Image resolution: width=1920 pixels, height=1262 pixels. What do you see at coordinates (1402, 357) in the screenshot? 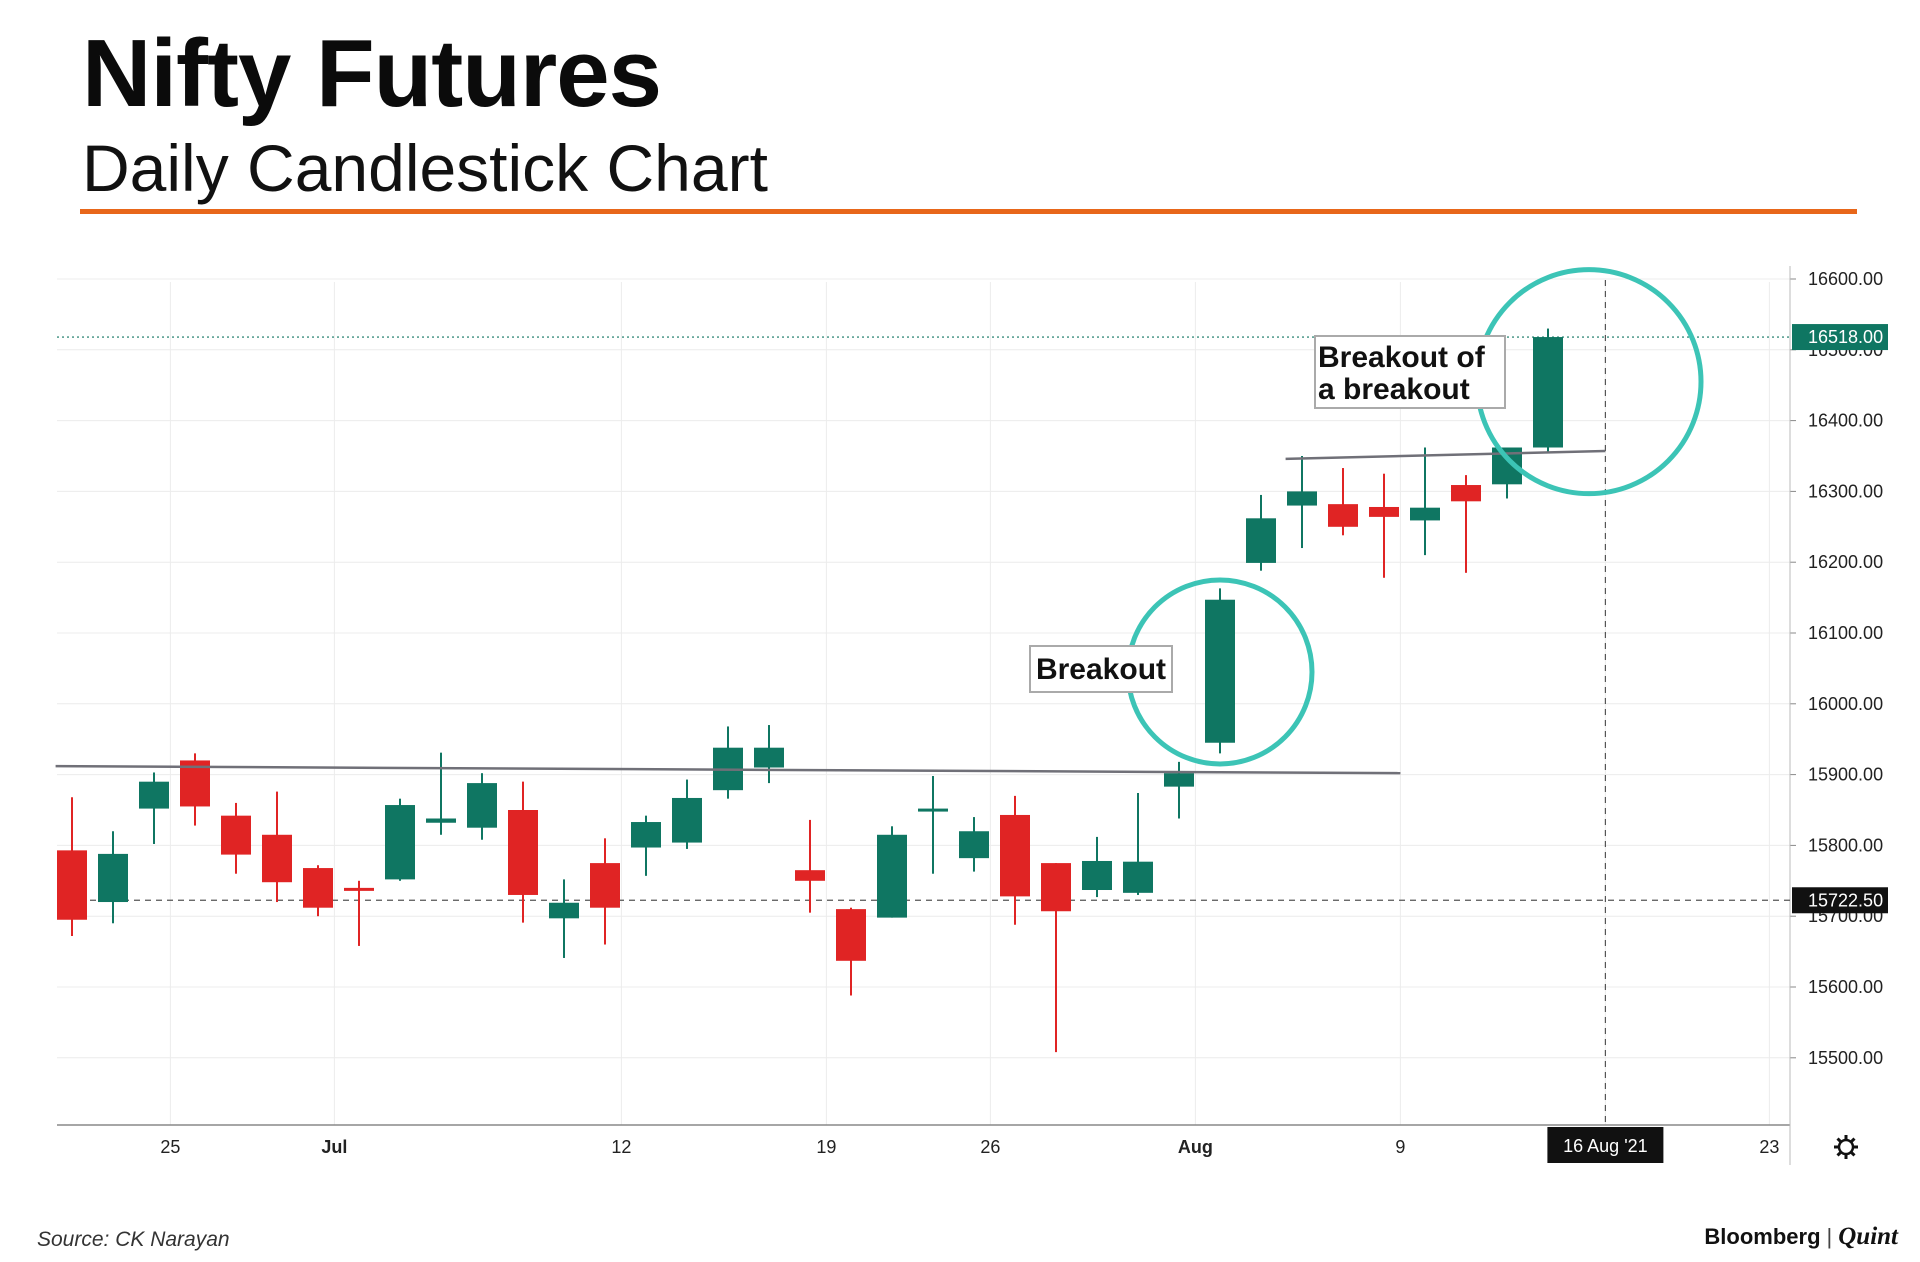
I see `annotation-label: Breakout of` at bounding box center [1402, 357].